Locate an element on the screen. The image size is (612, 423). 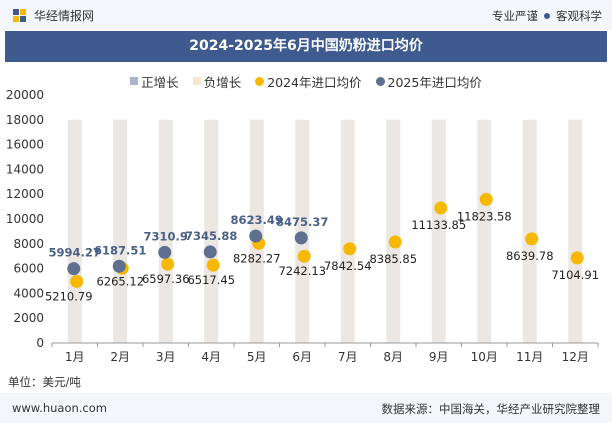
data-label-2025: 8475.37 is located at coordinates (302, 222).